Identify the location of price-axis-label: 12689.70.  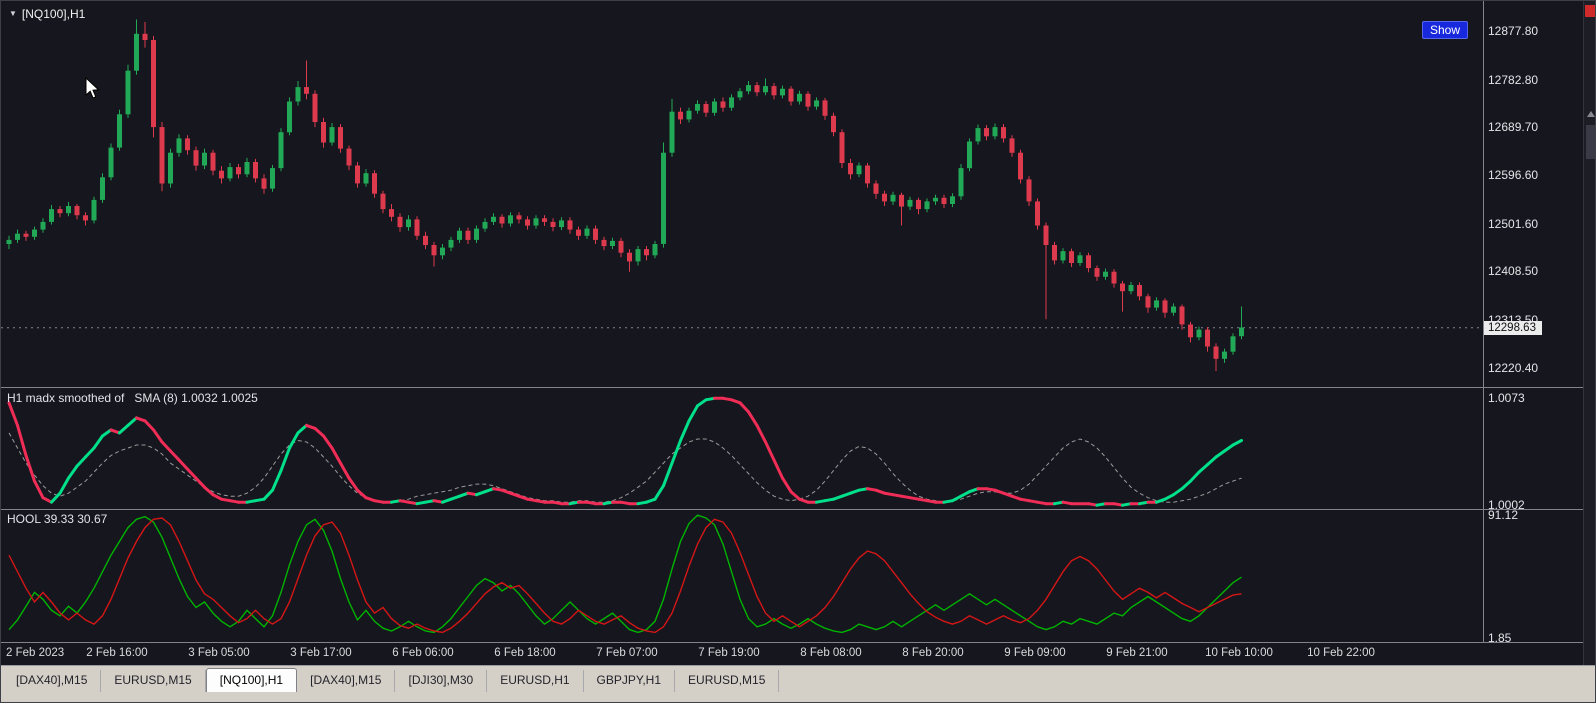
(1513, 127).